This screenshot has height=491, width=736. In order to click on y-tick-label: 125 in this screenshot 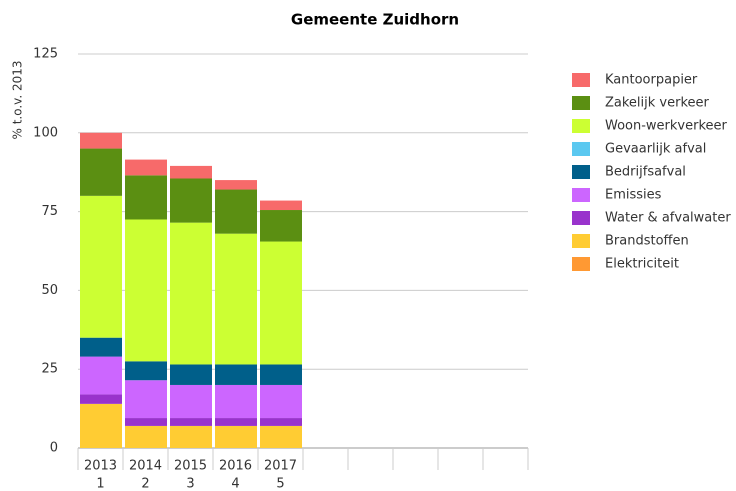, I will do `click(45, 54)`.